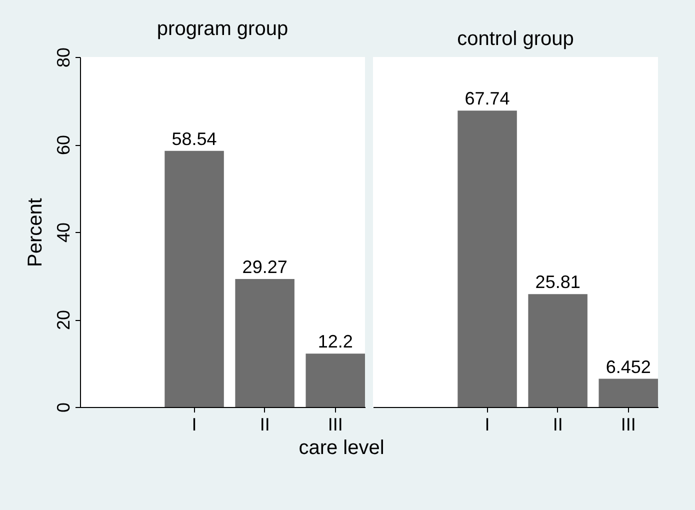  Describe the element at coordinates (35, 232) in the screenshot. I see `y-axis-title: Percent` at that location.